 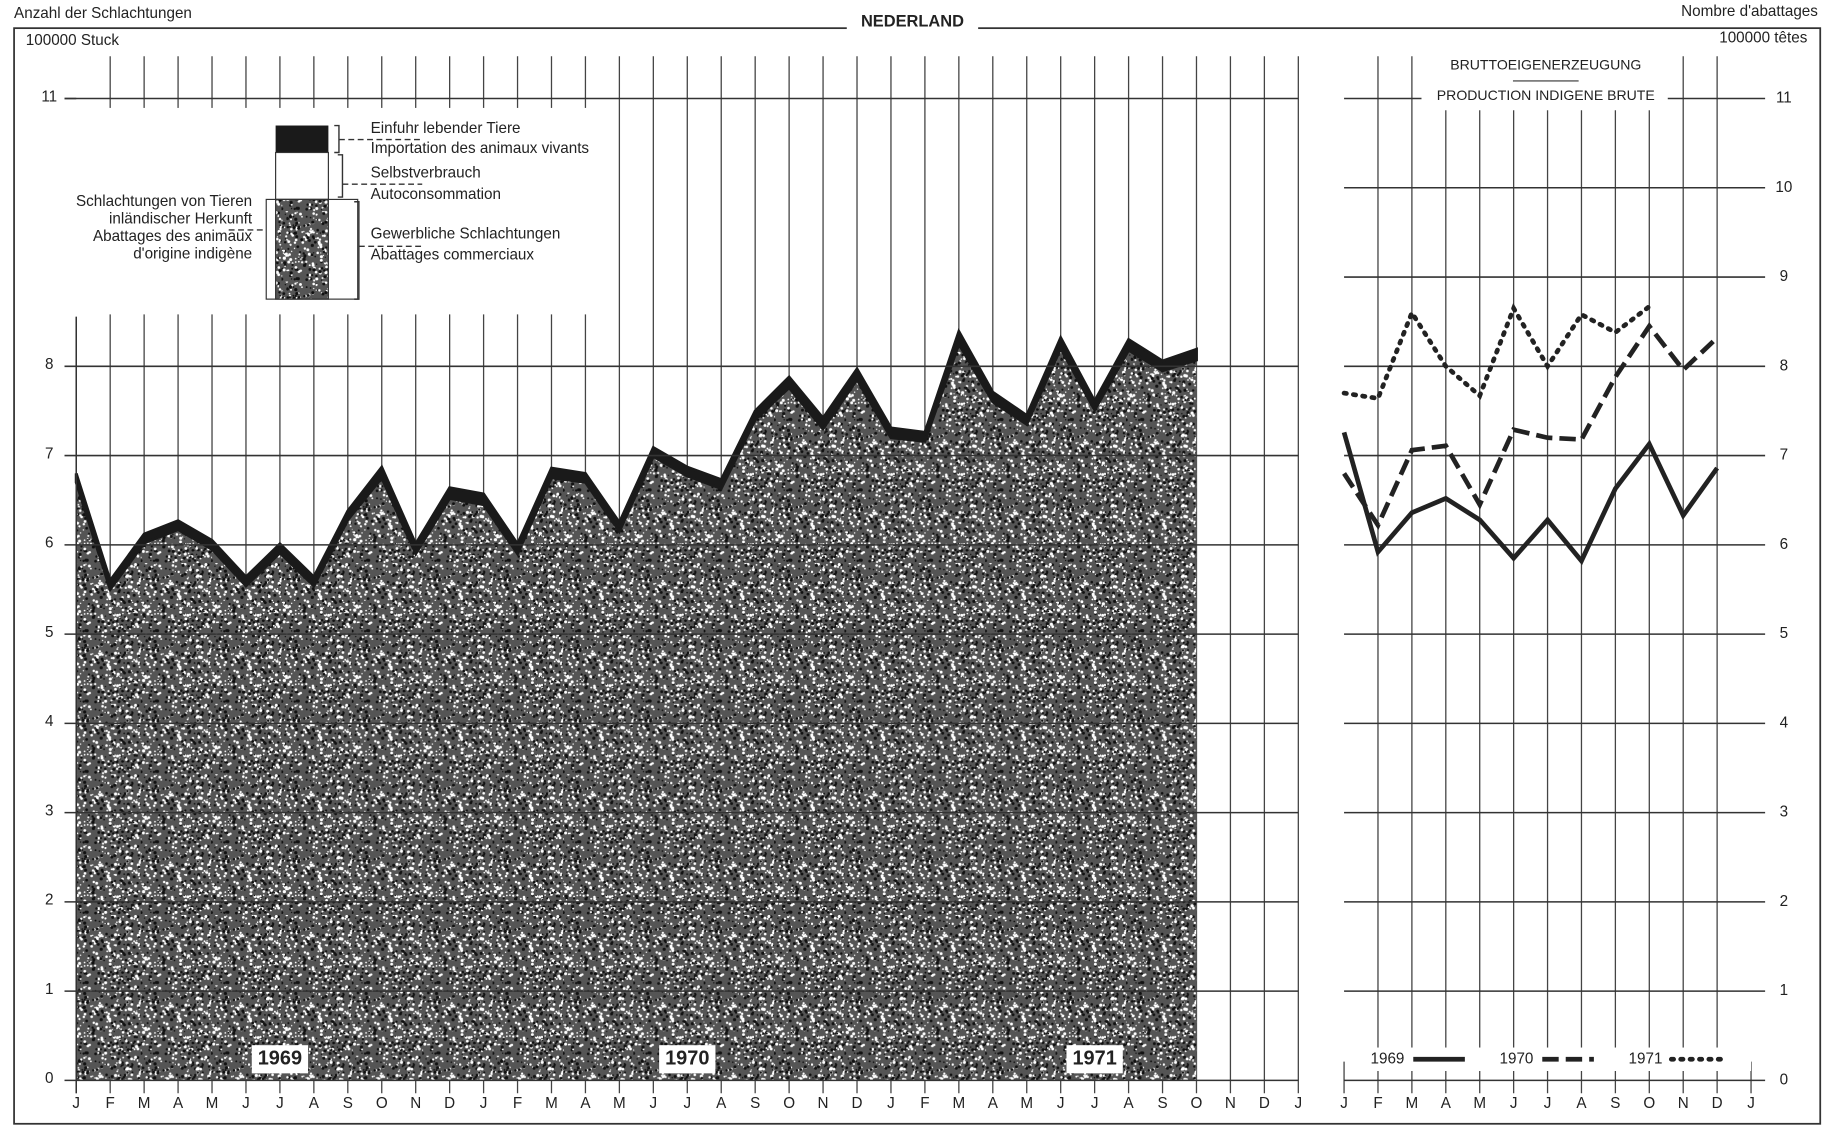 What do you see at coordinates (1763, 38) in the screenshot?
I see `y2-unit: 100000 têtes` at bounding box center [1763, 38].